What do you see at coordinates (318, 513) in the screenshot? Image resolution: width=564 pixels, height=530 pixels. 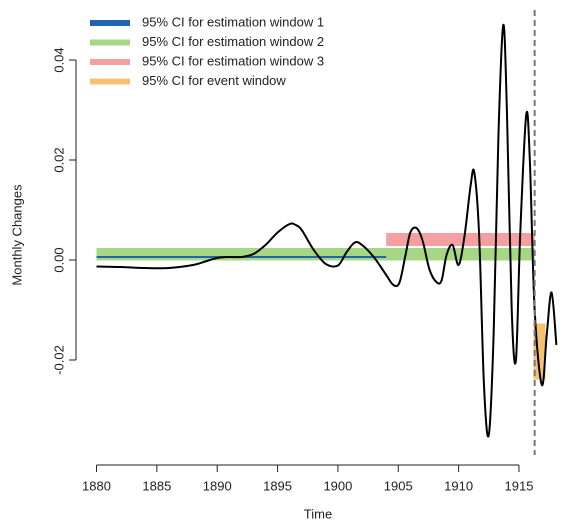 I see `x-axis-label: Time` at bounding box center [318, 513].